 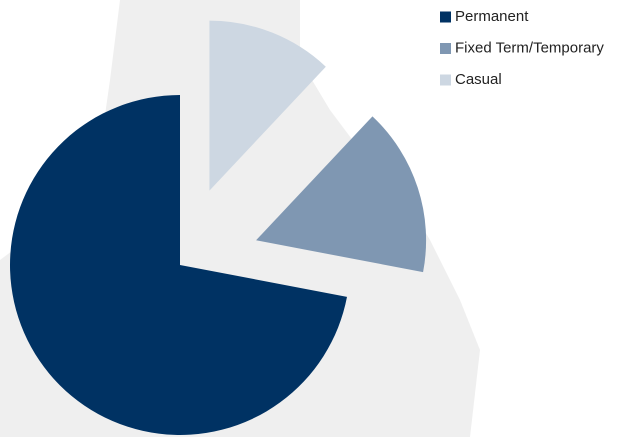 I want to click on legend-label: Permanent, so click(x=492, y=16).